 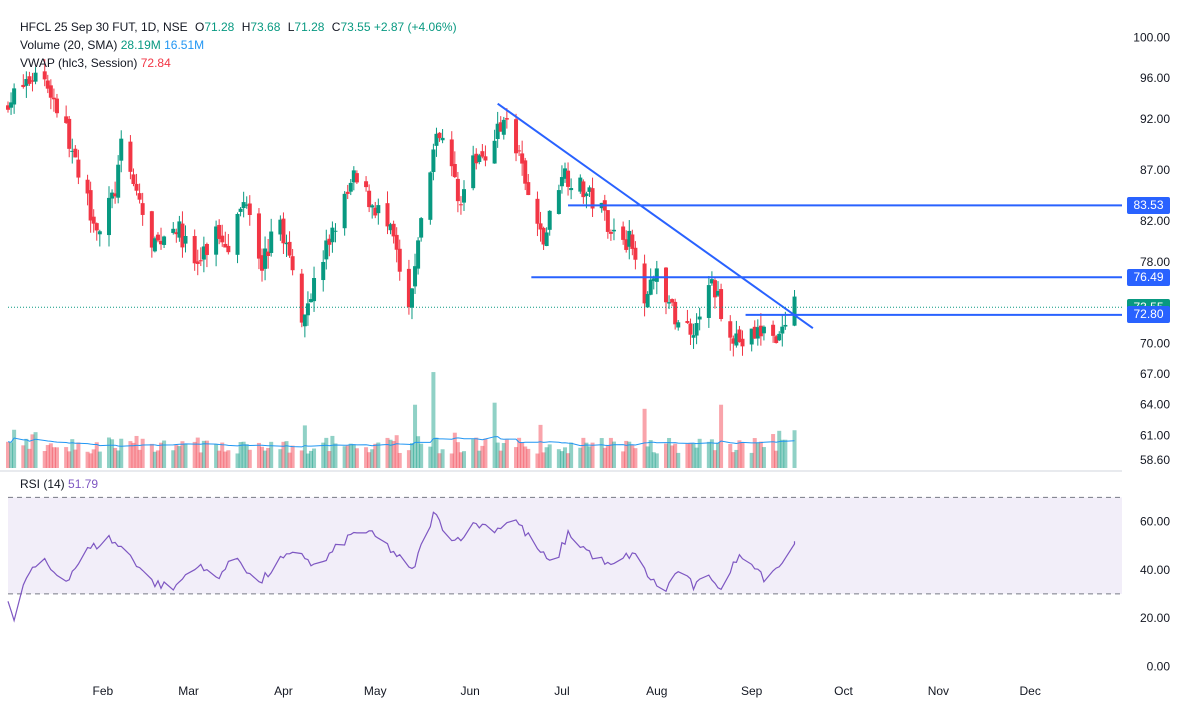 What do you see at coordinates (375, 691) in the screenshot?
I see `time-axis-tick: May` at bounding box center [375, 691].